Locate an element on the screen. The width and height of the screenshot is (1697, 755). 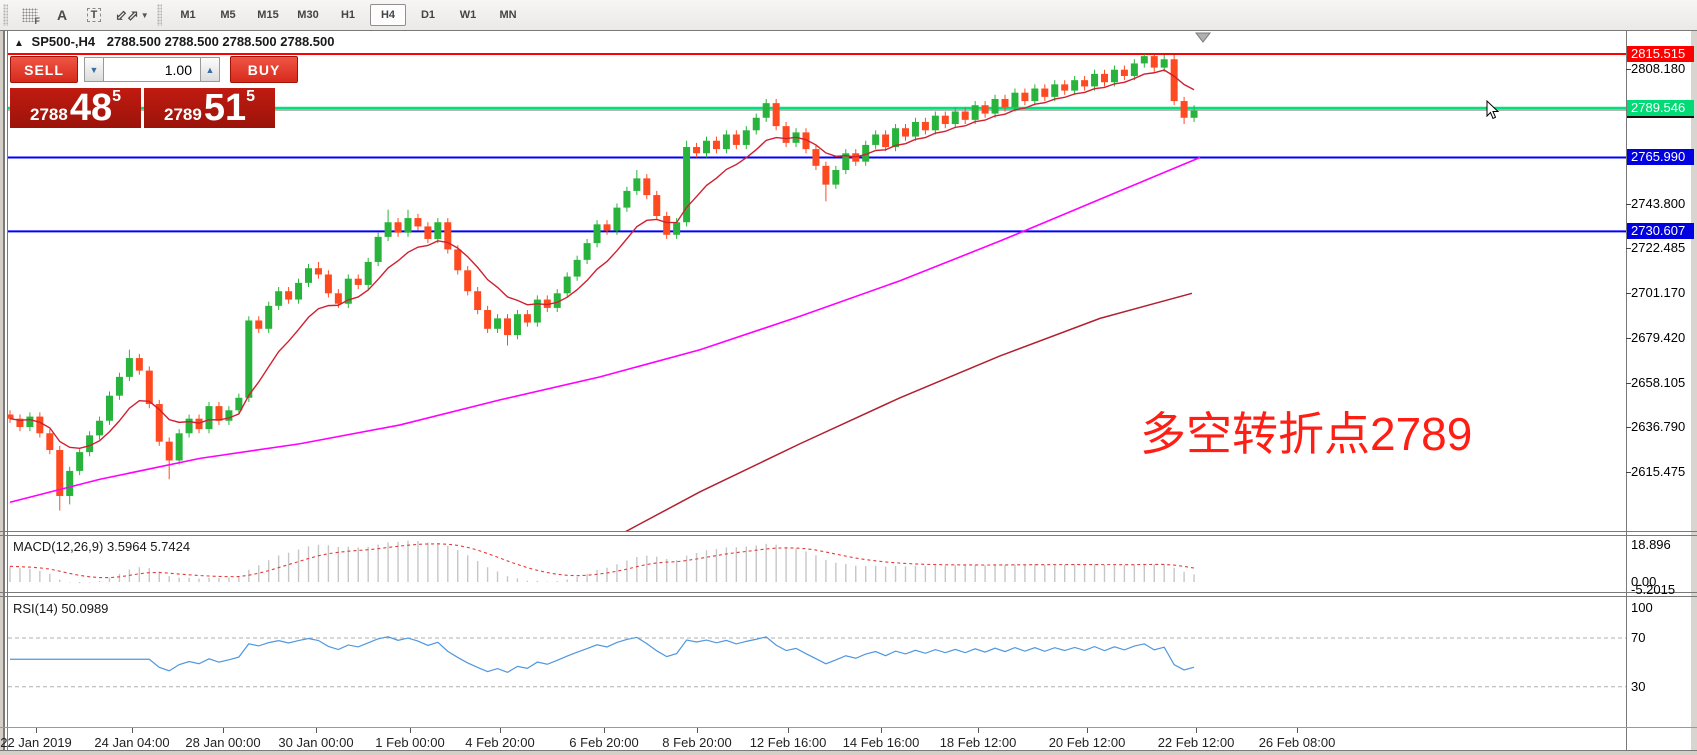
one-click-trade-panel: SELL ▼ ▲ BUY 2788 48 5 2789 51 5 is located at coordinates (154, 92).